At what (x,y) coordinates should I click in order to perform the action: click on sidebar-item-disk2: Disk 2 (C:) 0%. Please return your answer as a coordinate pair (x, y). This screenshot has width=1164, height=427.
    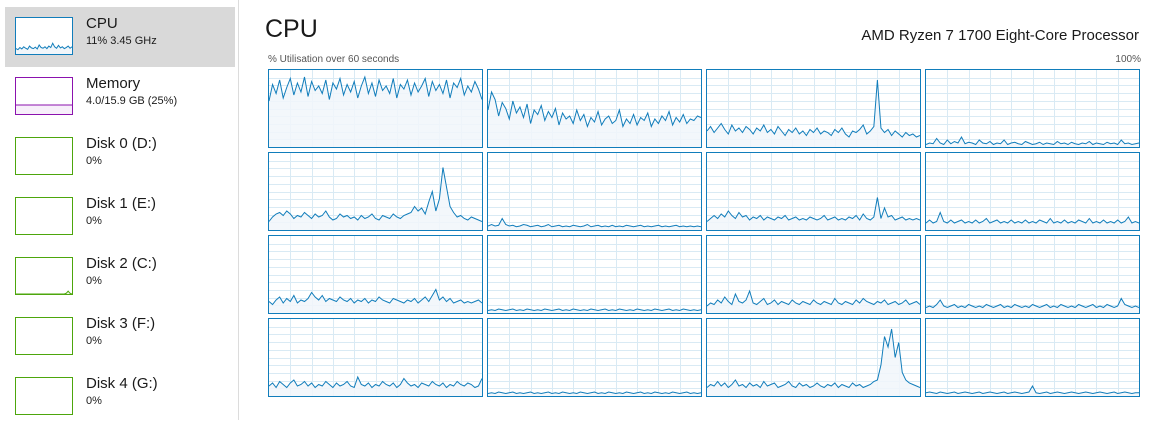
    Looking at the image, I should click on (120, 277).